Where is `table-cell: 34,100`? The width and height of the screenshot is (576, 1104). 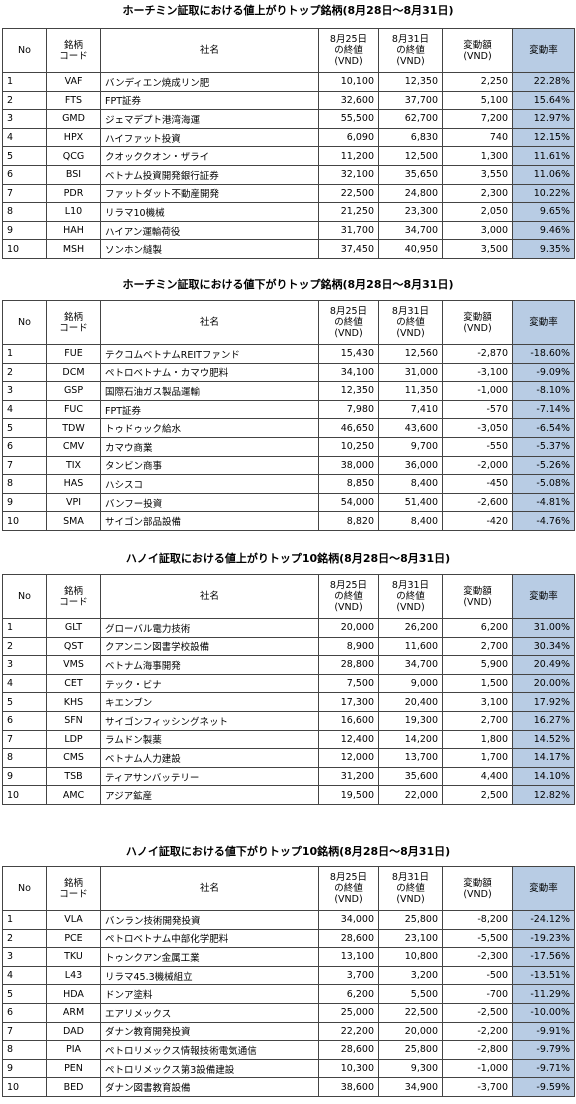
table-cell: 34,100 is located at coordinates (349, 373).